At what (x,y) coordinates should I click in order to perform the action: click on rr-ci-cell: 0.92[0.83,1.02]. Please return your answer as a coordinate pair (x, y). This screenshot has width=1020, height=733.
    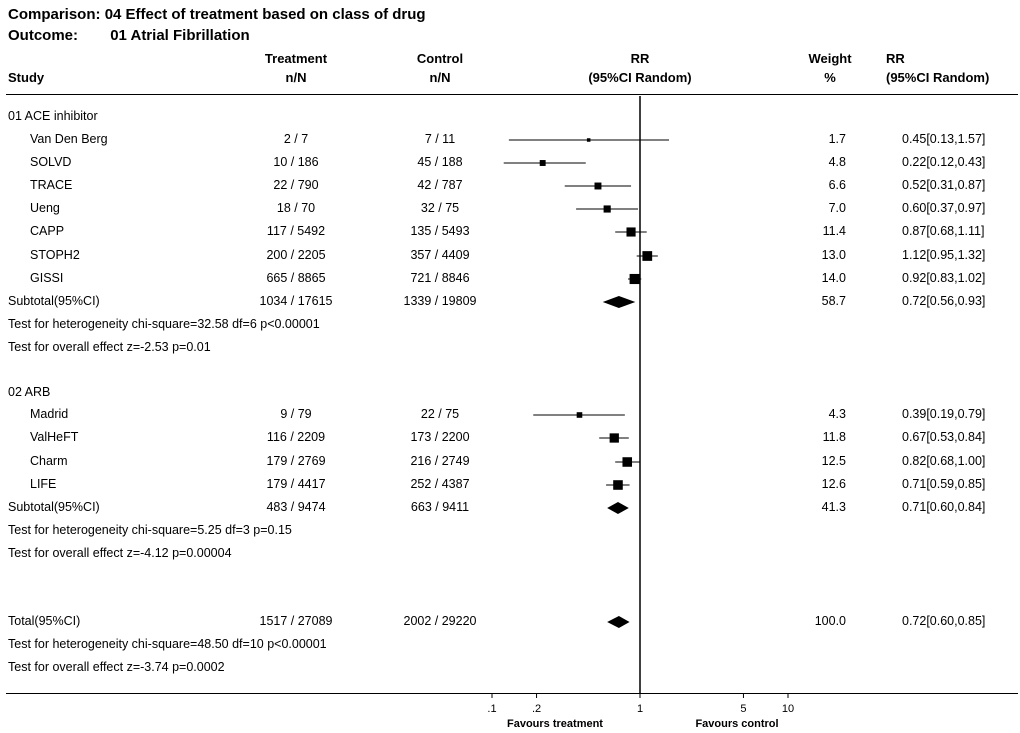
    Looking at the image, I should click on (944, 278).